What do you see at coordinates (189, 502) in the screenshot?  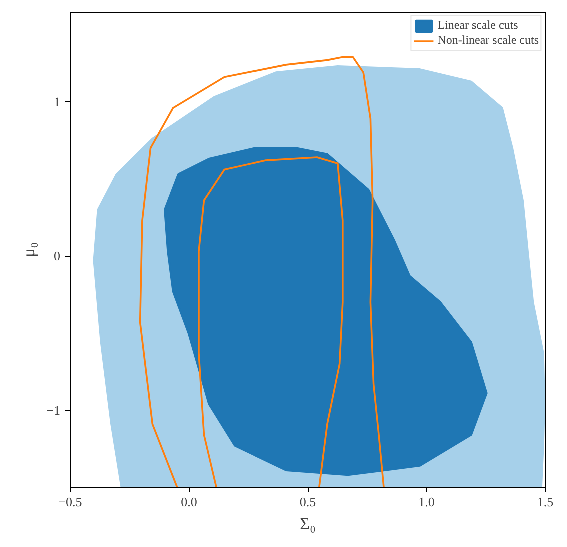 I see `x-tick-label: 0.0` at bounding box center [189, 502].